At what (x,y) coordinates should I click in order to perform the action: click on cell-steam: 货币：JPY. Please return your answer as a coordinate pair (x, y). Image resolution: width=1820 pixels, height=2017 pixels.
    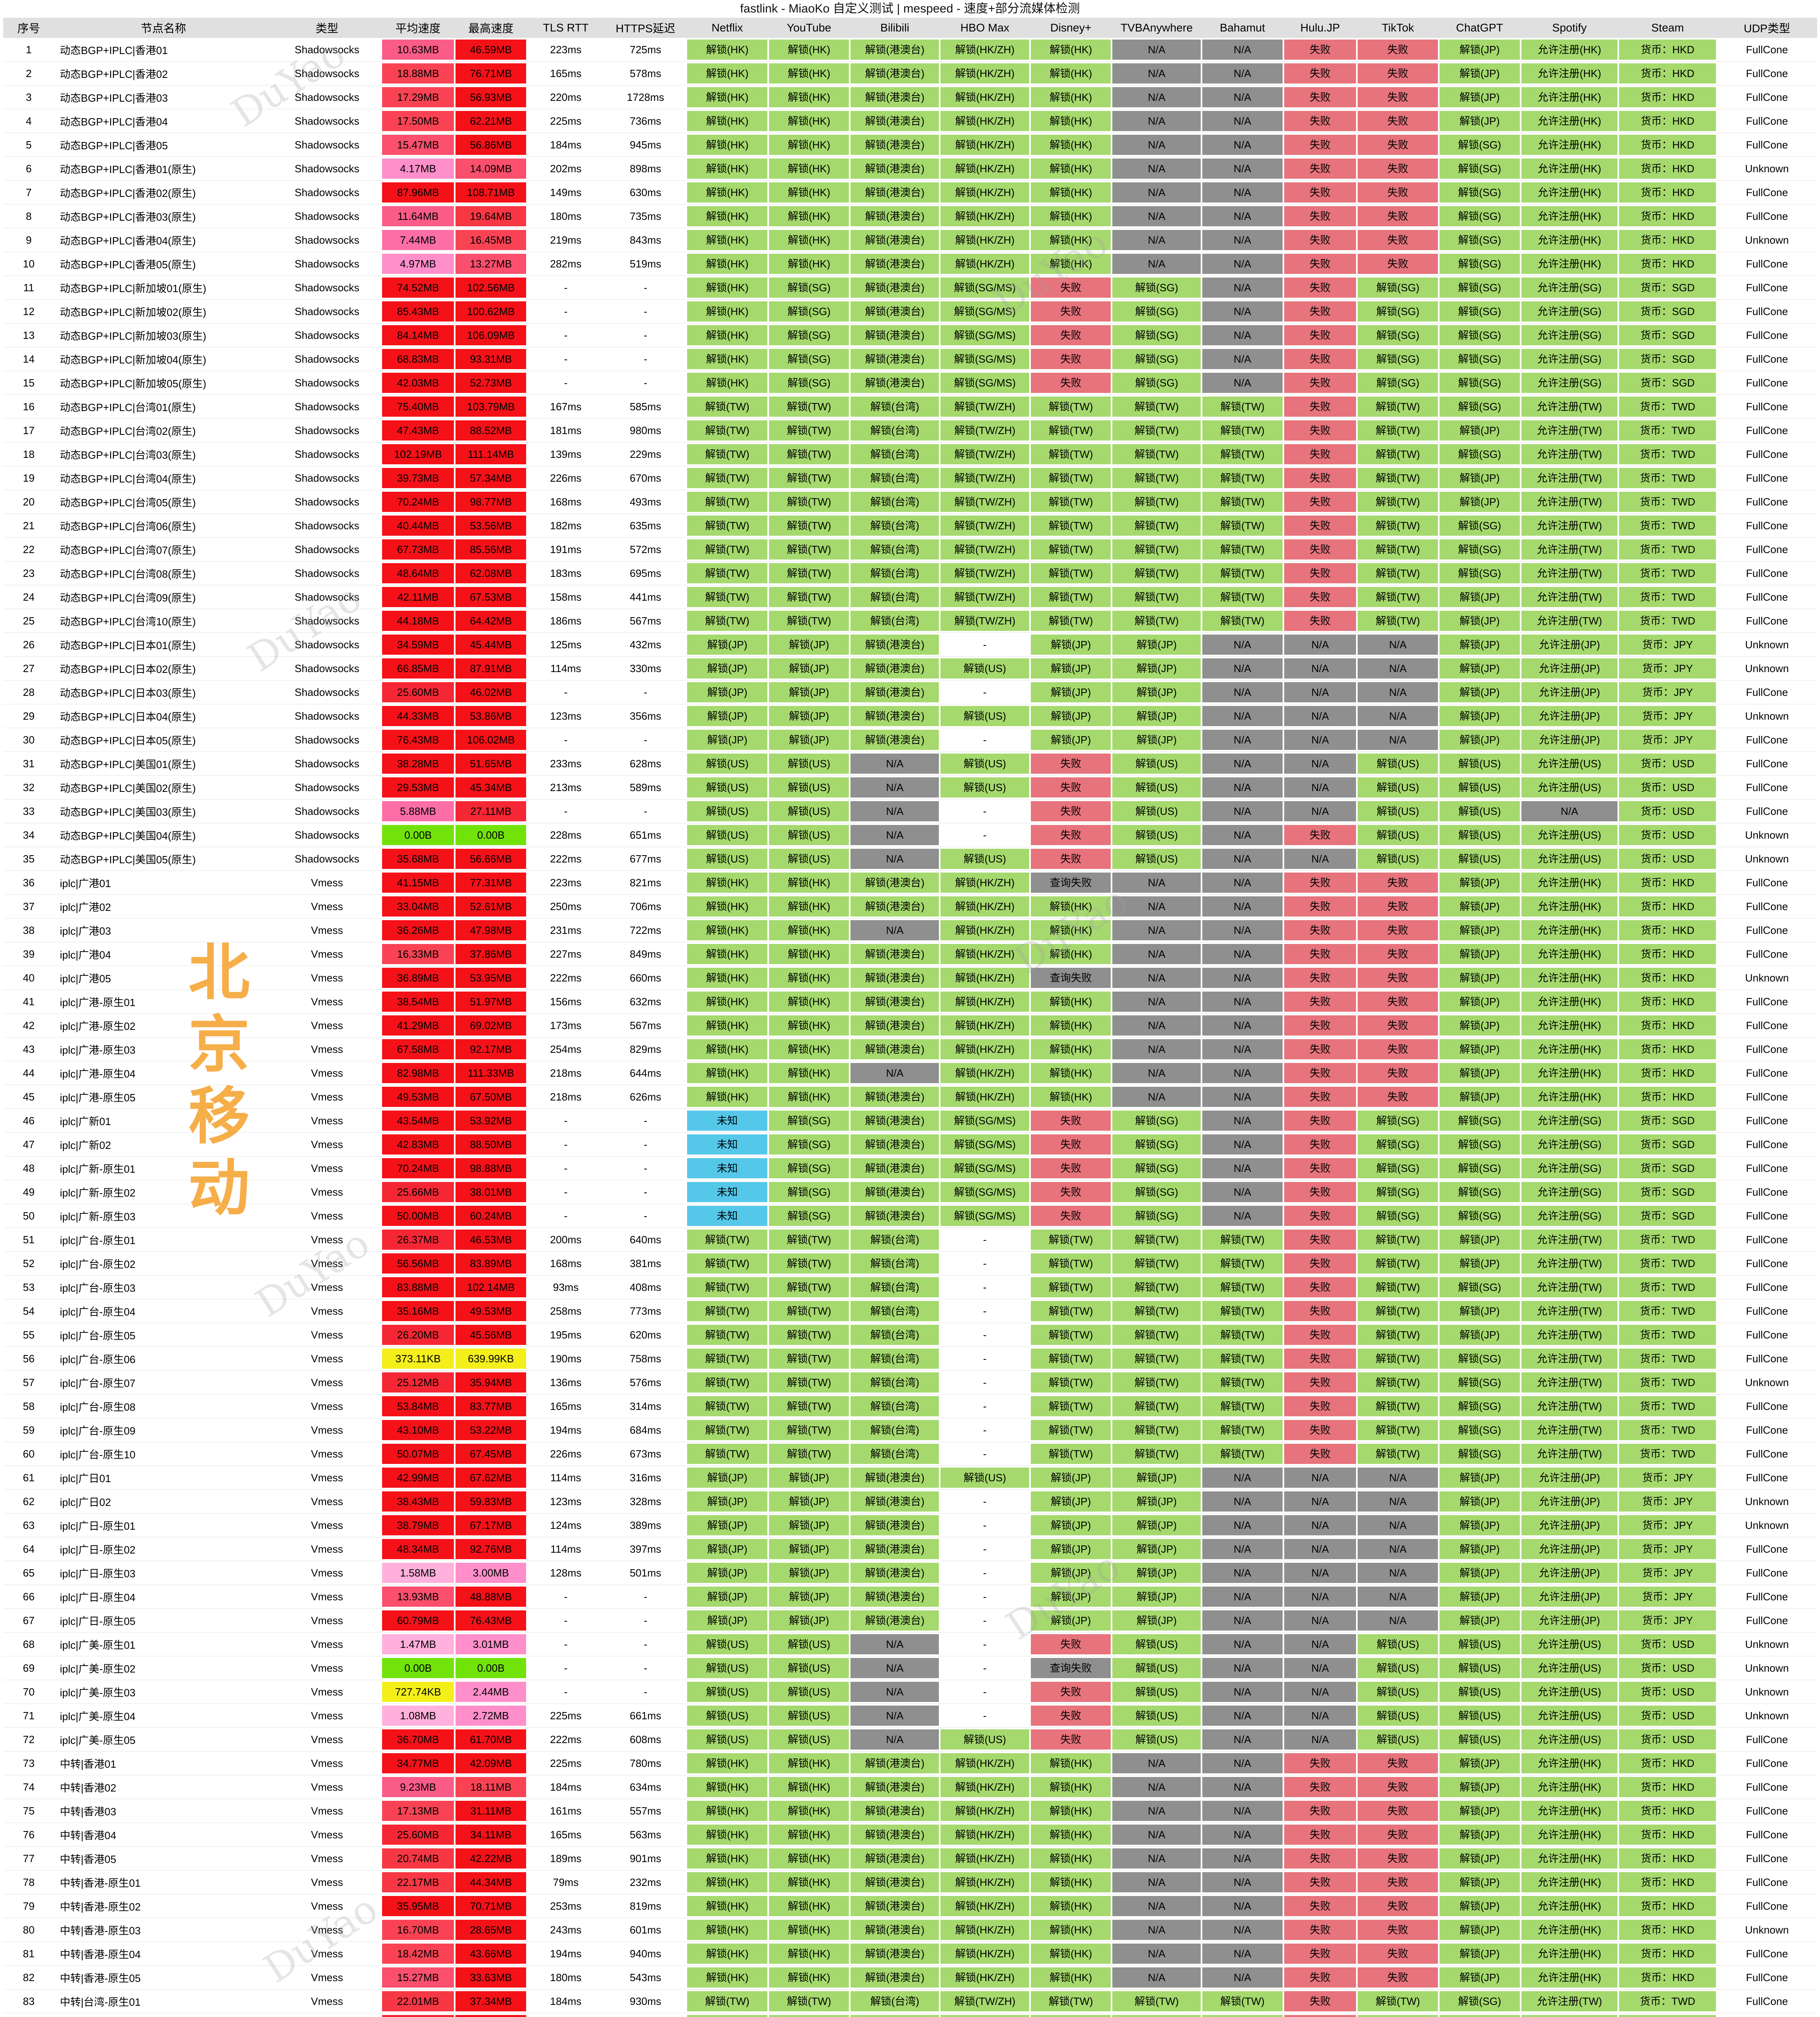
    Looking at the image, I should click on (1667, 669).